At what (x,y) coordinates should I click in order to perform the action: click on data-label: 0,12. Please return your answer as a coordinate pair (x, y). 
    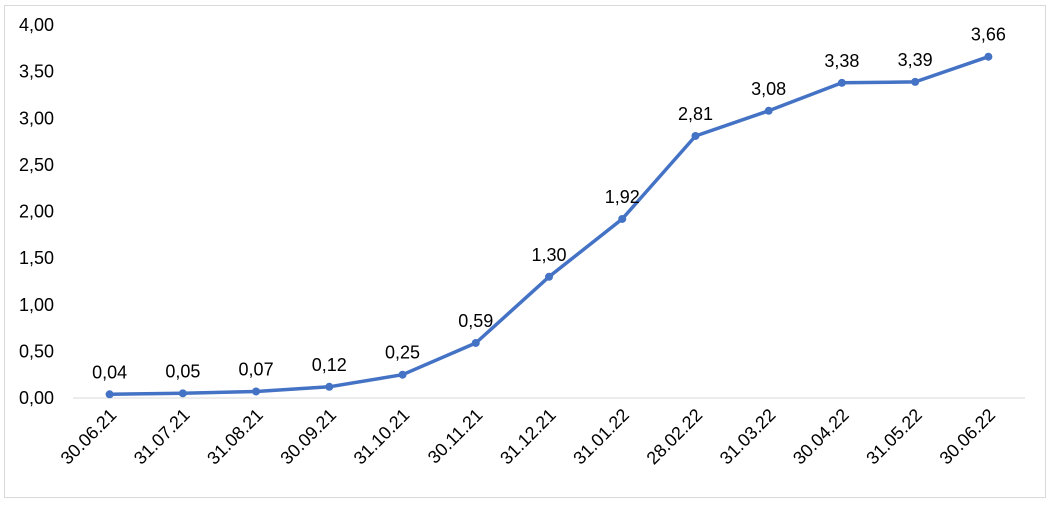
    Looking at the image, I should click on (329, 365).